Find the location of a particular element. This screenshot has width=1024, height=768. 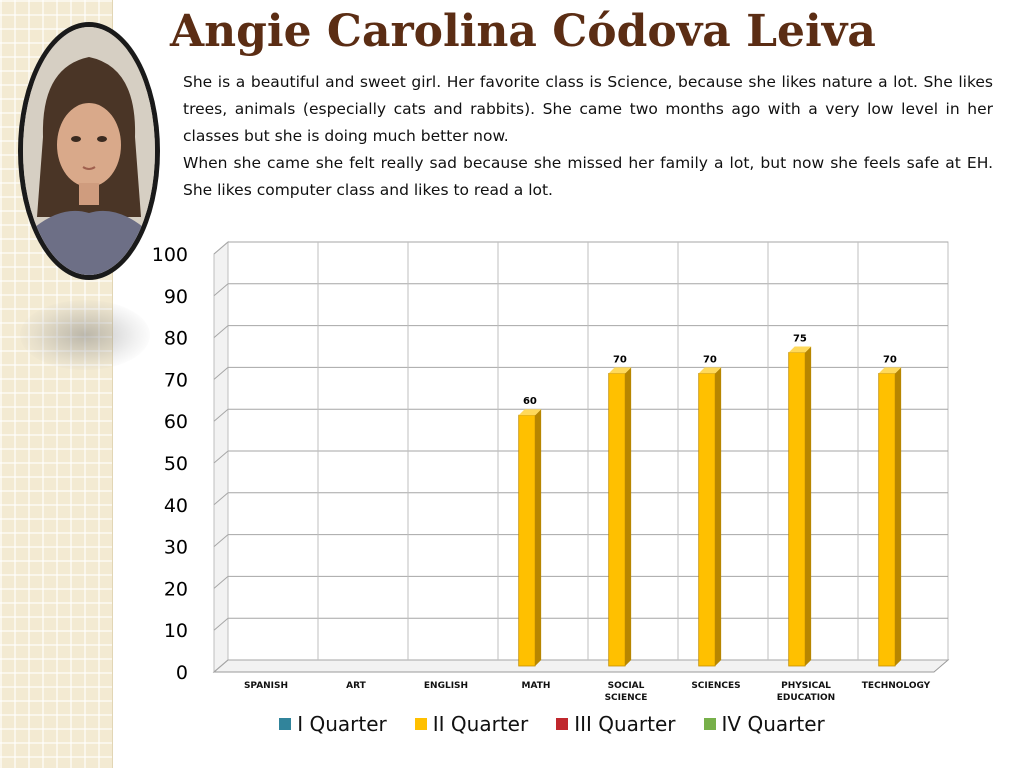

legend-item: III Quarter is located at coordinates (616, 724).